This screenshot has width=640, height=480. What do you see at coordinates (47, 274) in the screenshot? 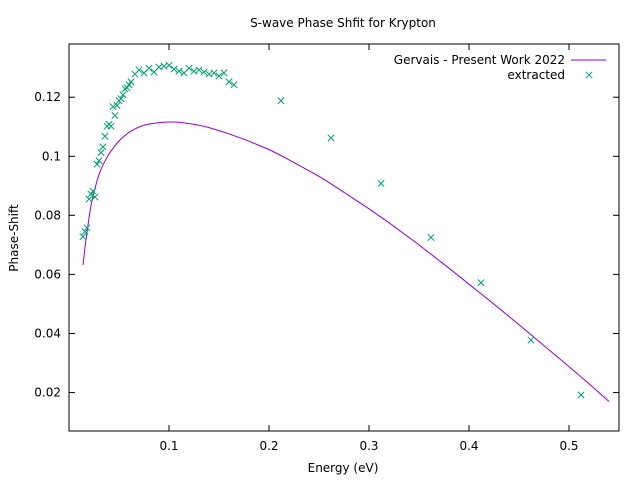
I see `y-tick-label: 0.06` at bounding box center [47, 274].